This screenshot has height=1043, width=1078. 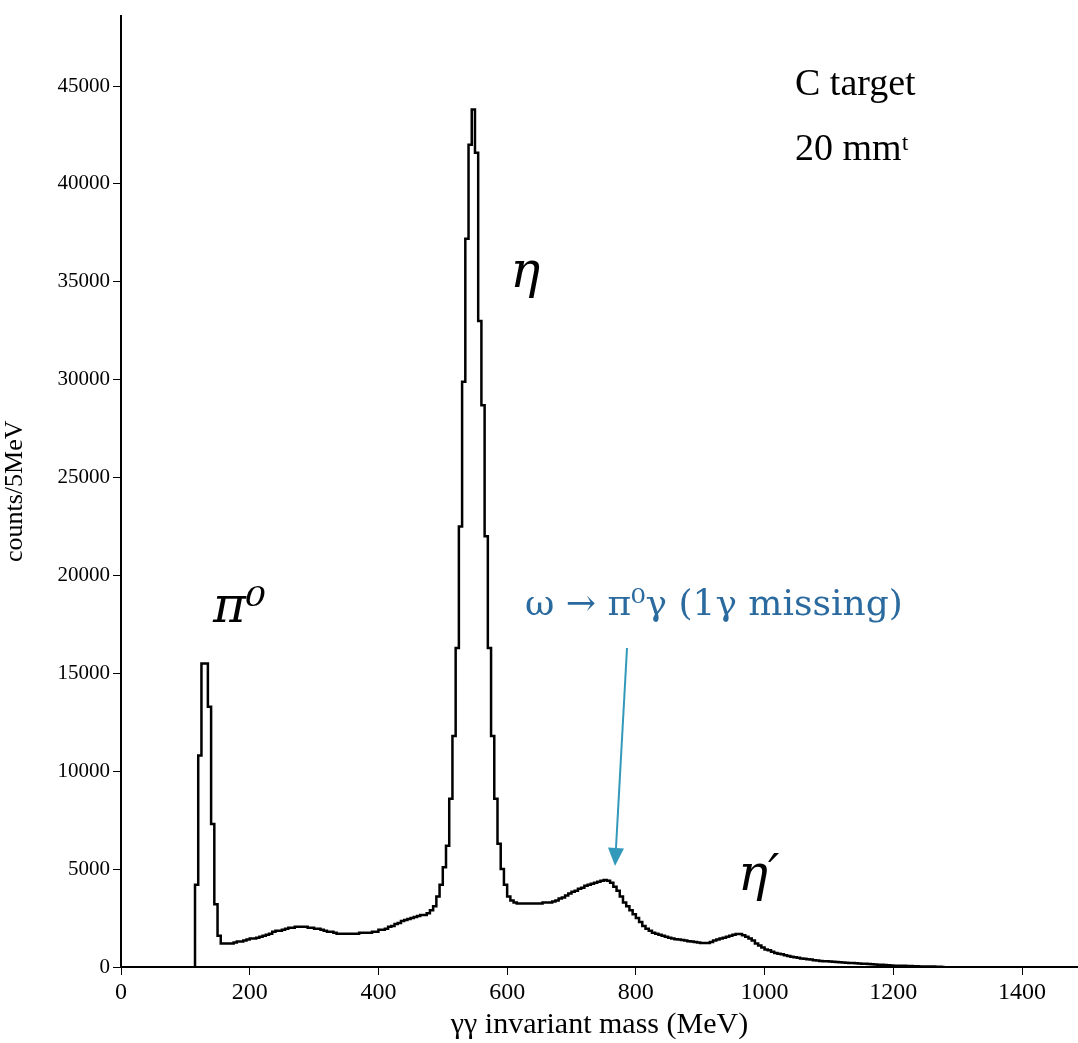 I want to click on annotation: C target, so click(x=856, y=82).